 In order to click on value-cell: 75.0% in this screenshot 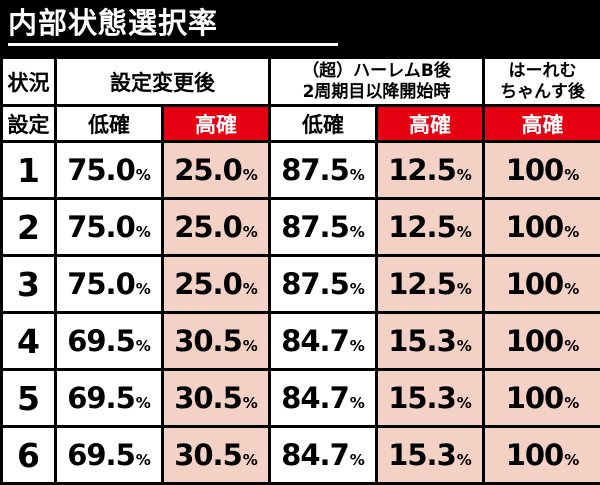, I will do `click(109, 284)`.